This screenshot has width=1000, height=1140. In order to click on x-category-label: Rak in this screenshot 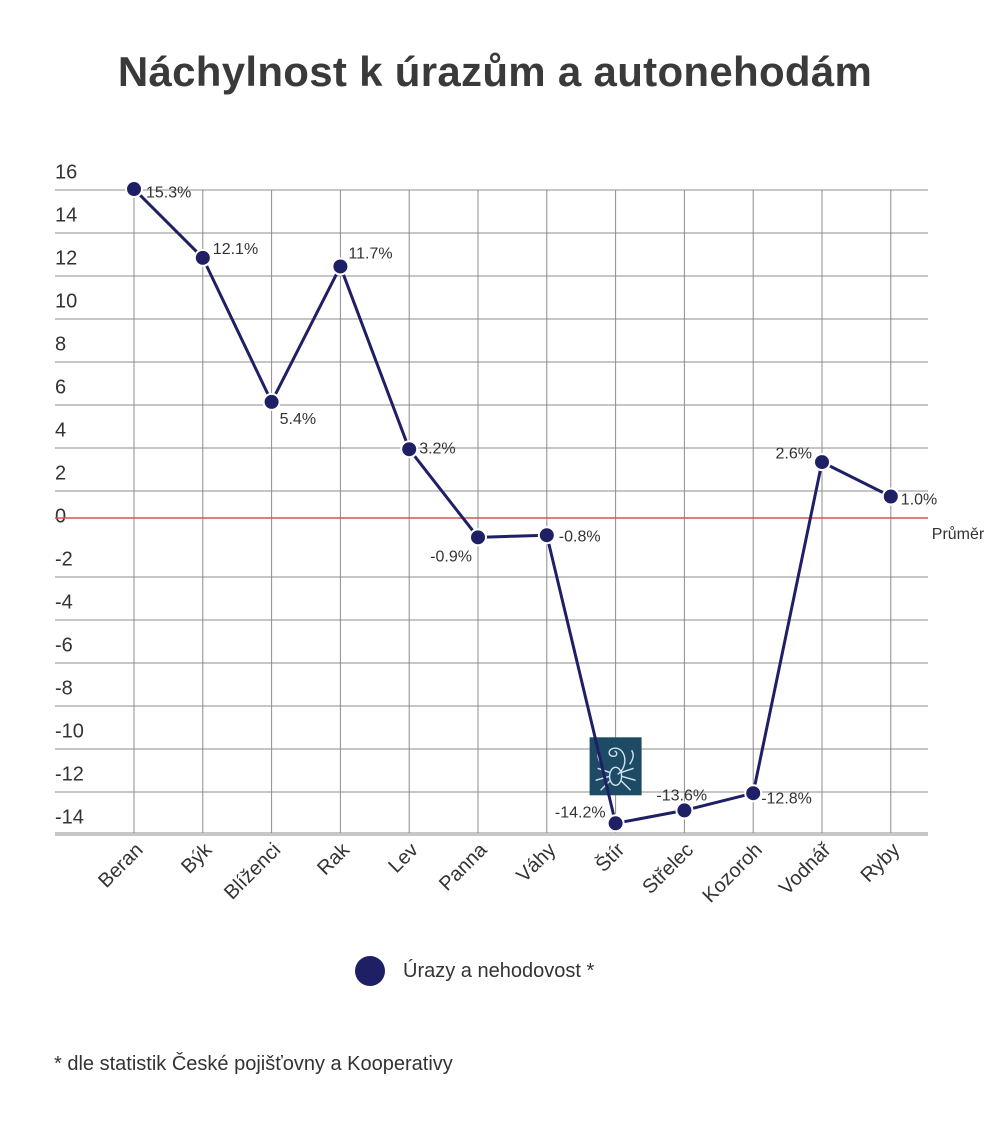, I will do `click(333, 858)`.